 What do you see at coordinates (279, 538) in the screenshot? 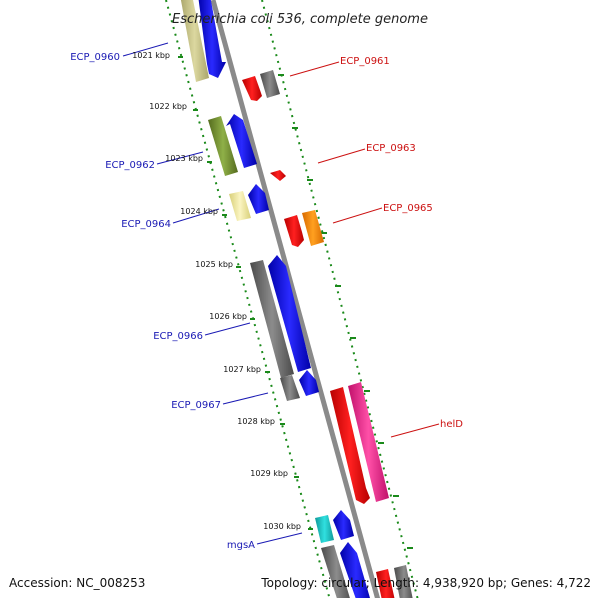
I see `leader-line-mgsa` at bounding box center [279, 538].